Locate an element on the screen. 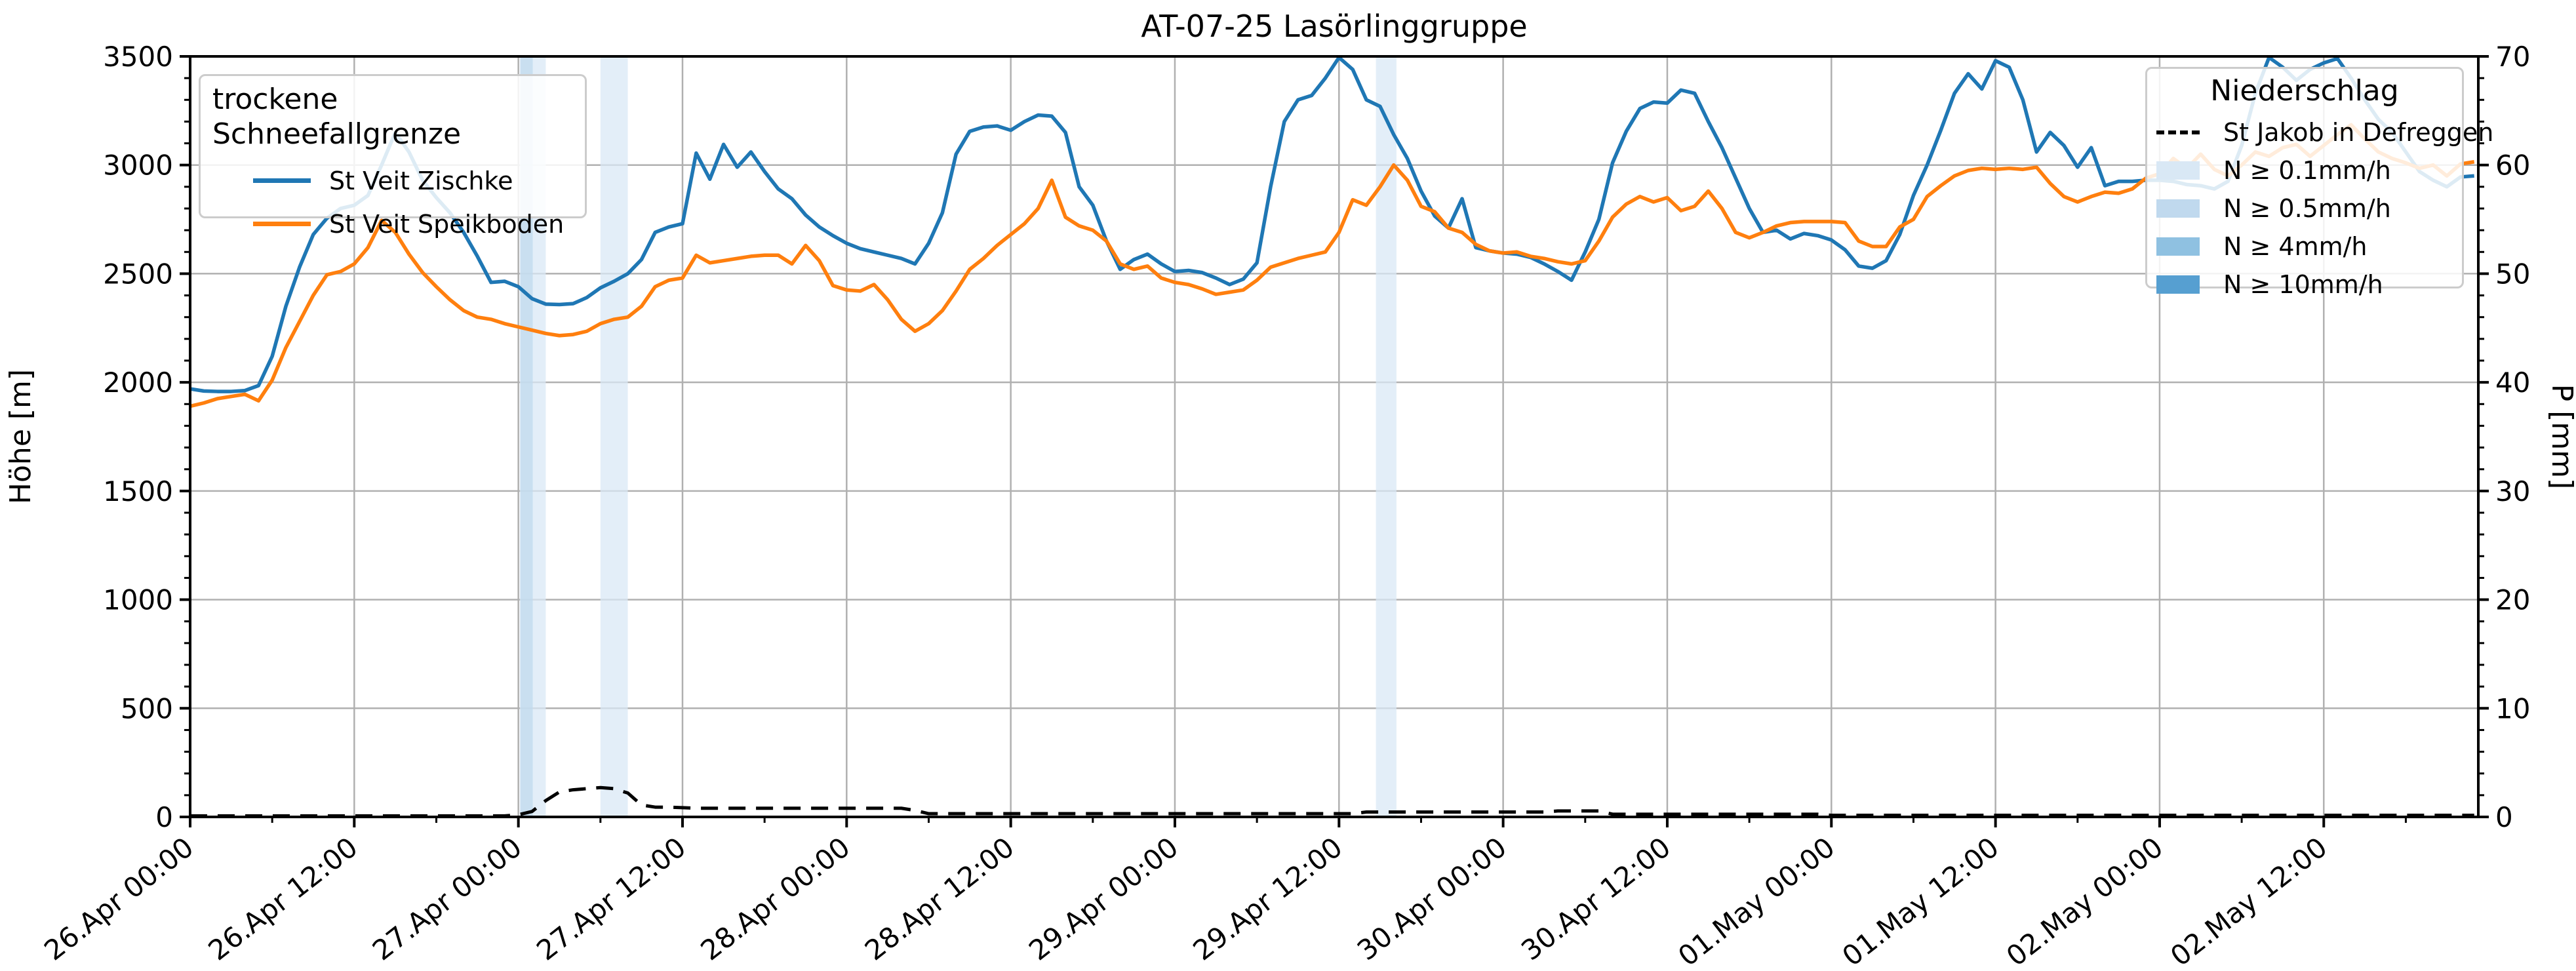  legend-item-label: N ≥ 4mm/h is located at coordinates (2295, 246).